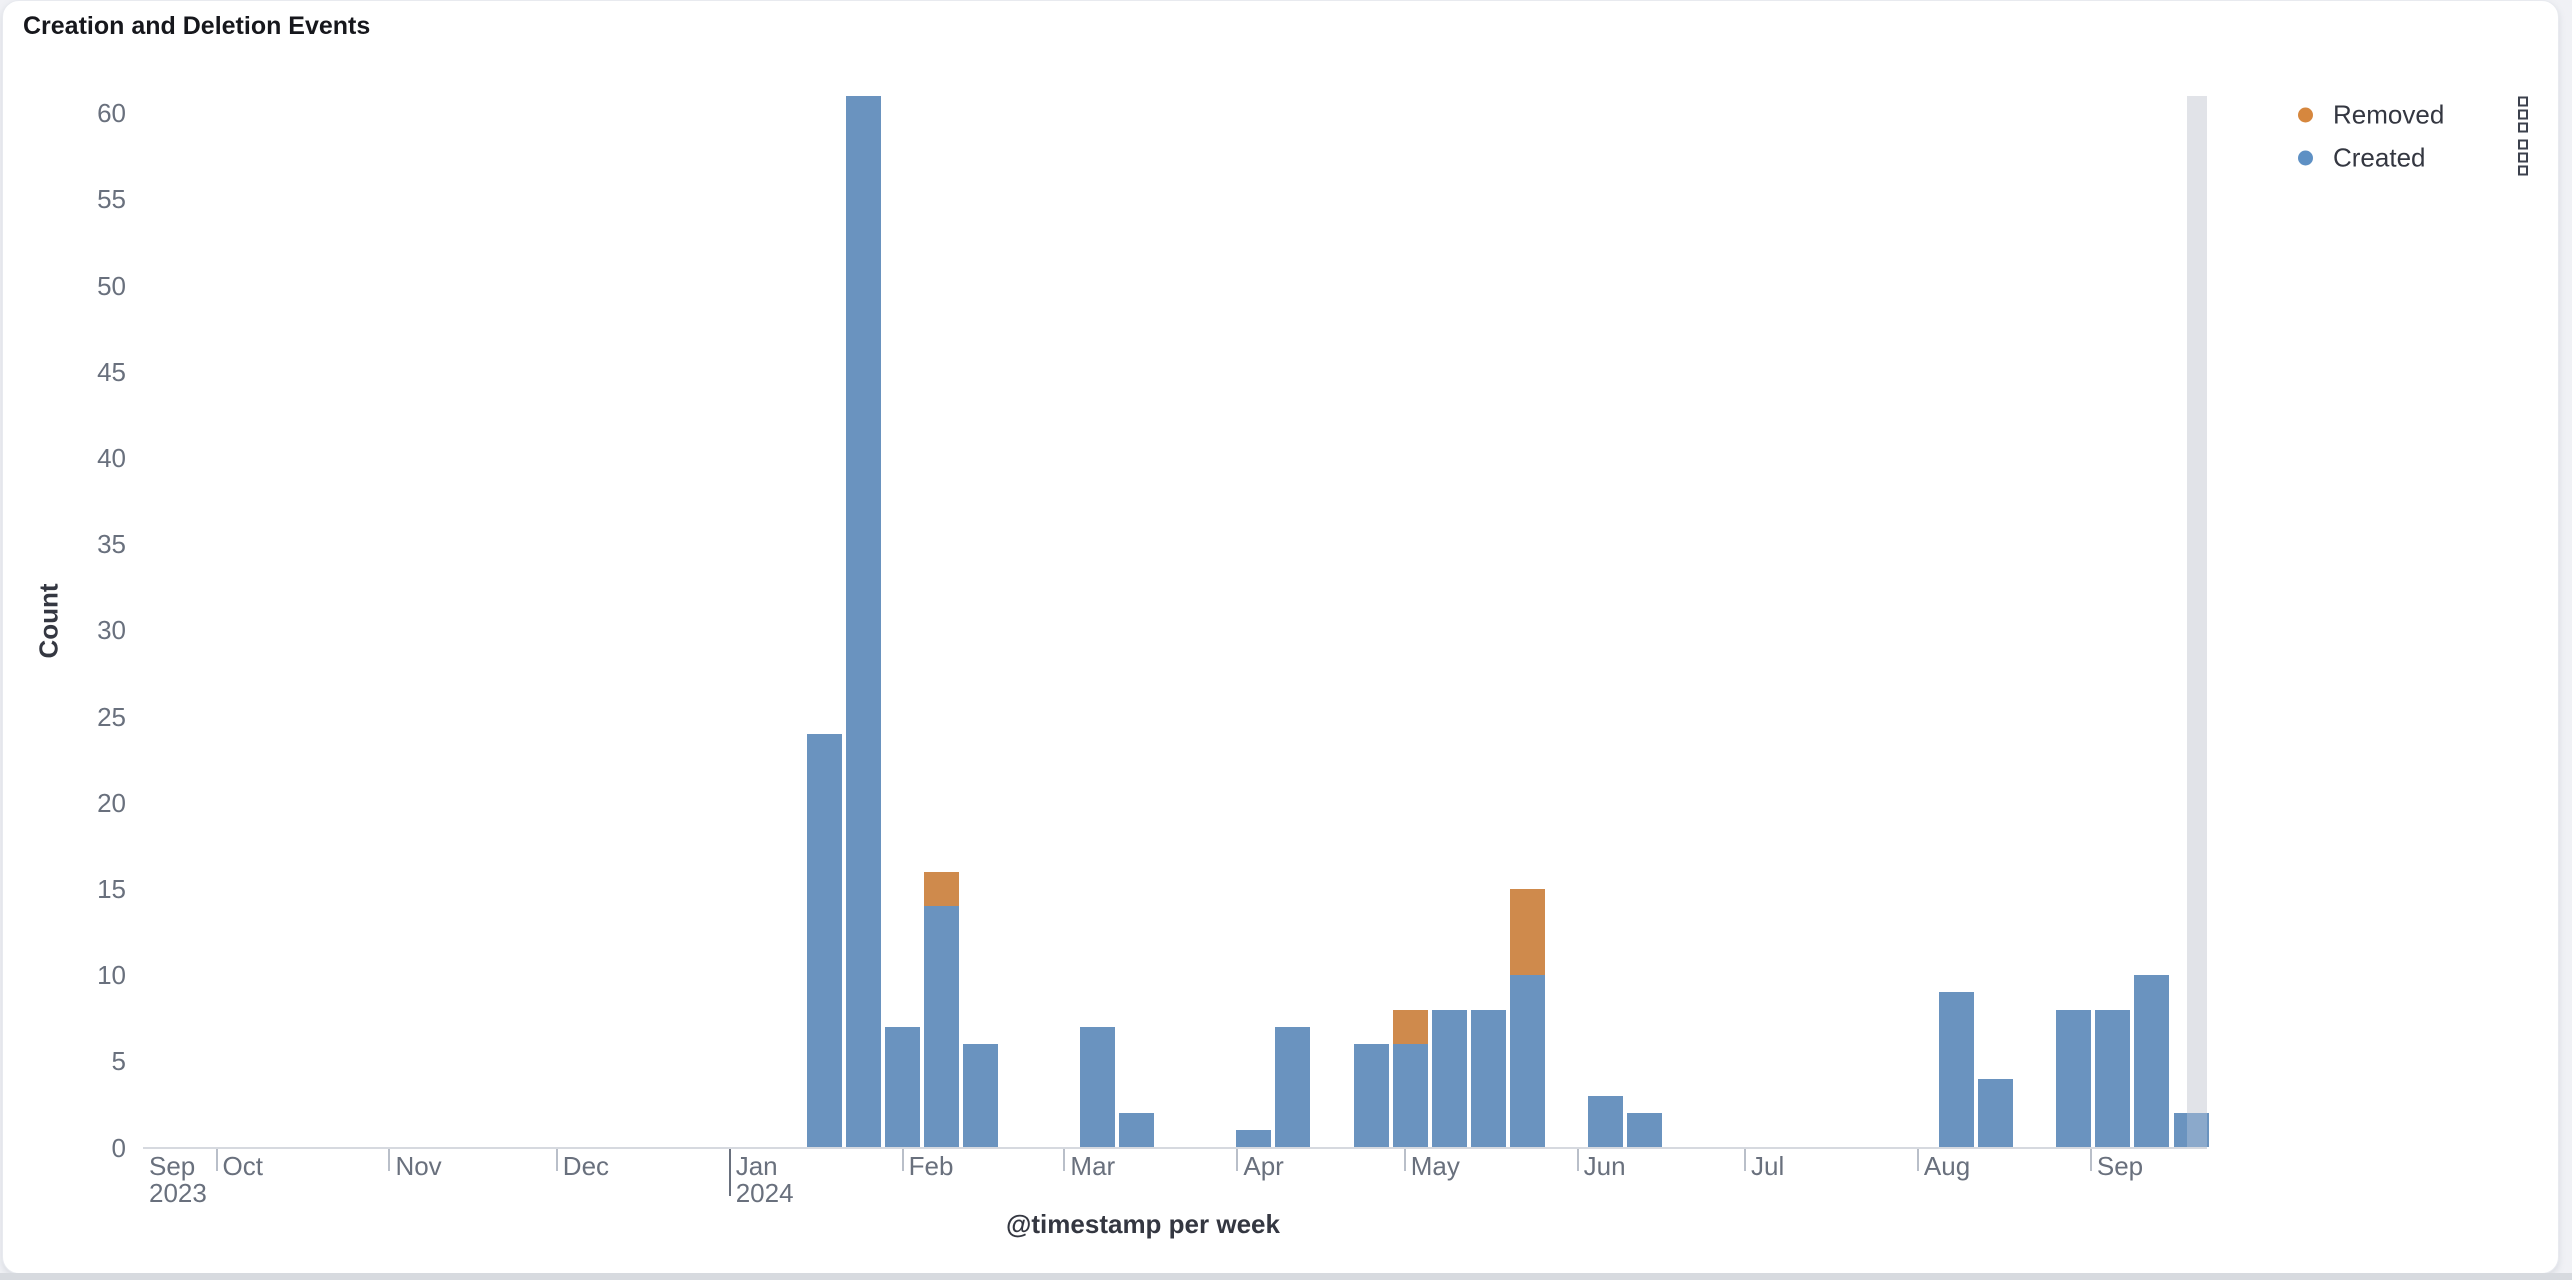 The width and height of the screenshot is (2572, 1280). Describe the element at coordinates (1064, 1159) in the screenshot. I see `x-tick-mar` at that location.